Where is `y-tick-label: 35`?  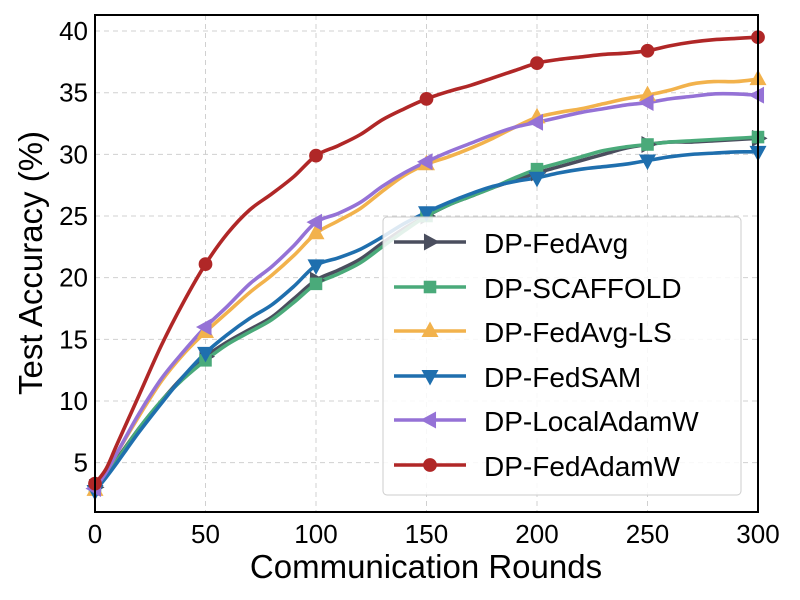 y-tick-label: 35 is located at coordinates (73, 93).